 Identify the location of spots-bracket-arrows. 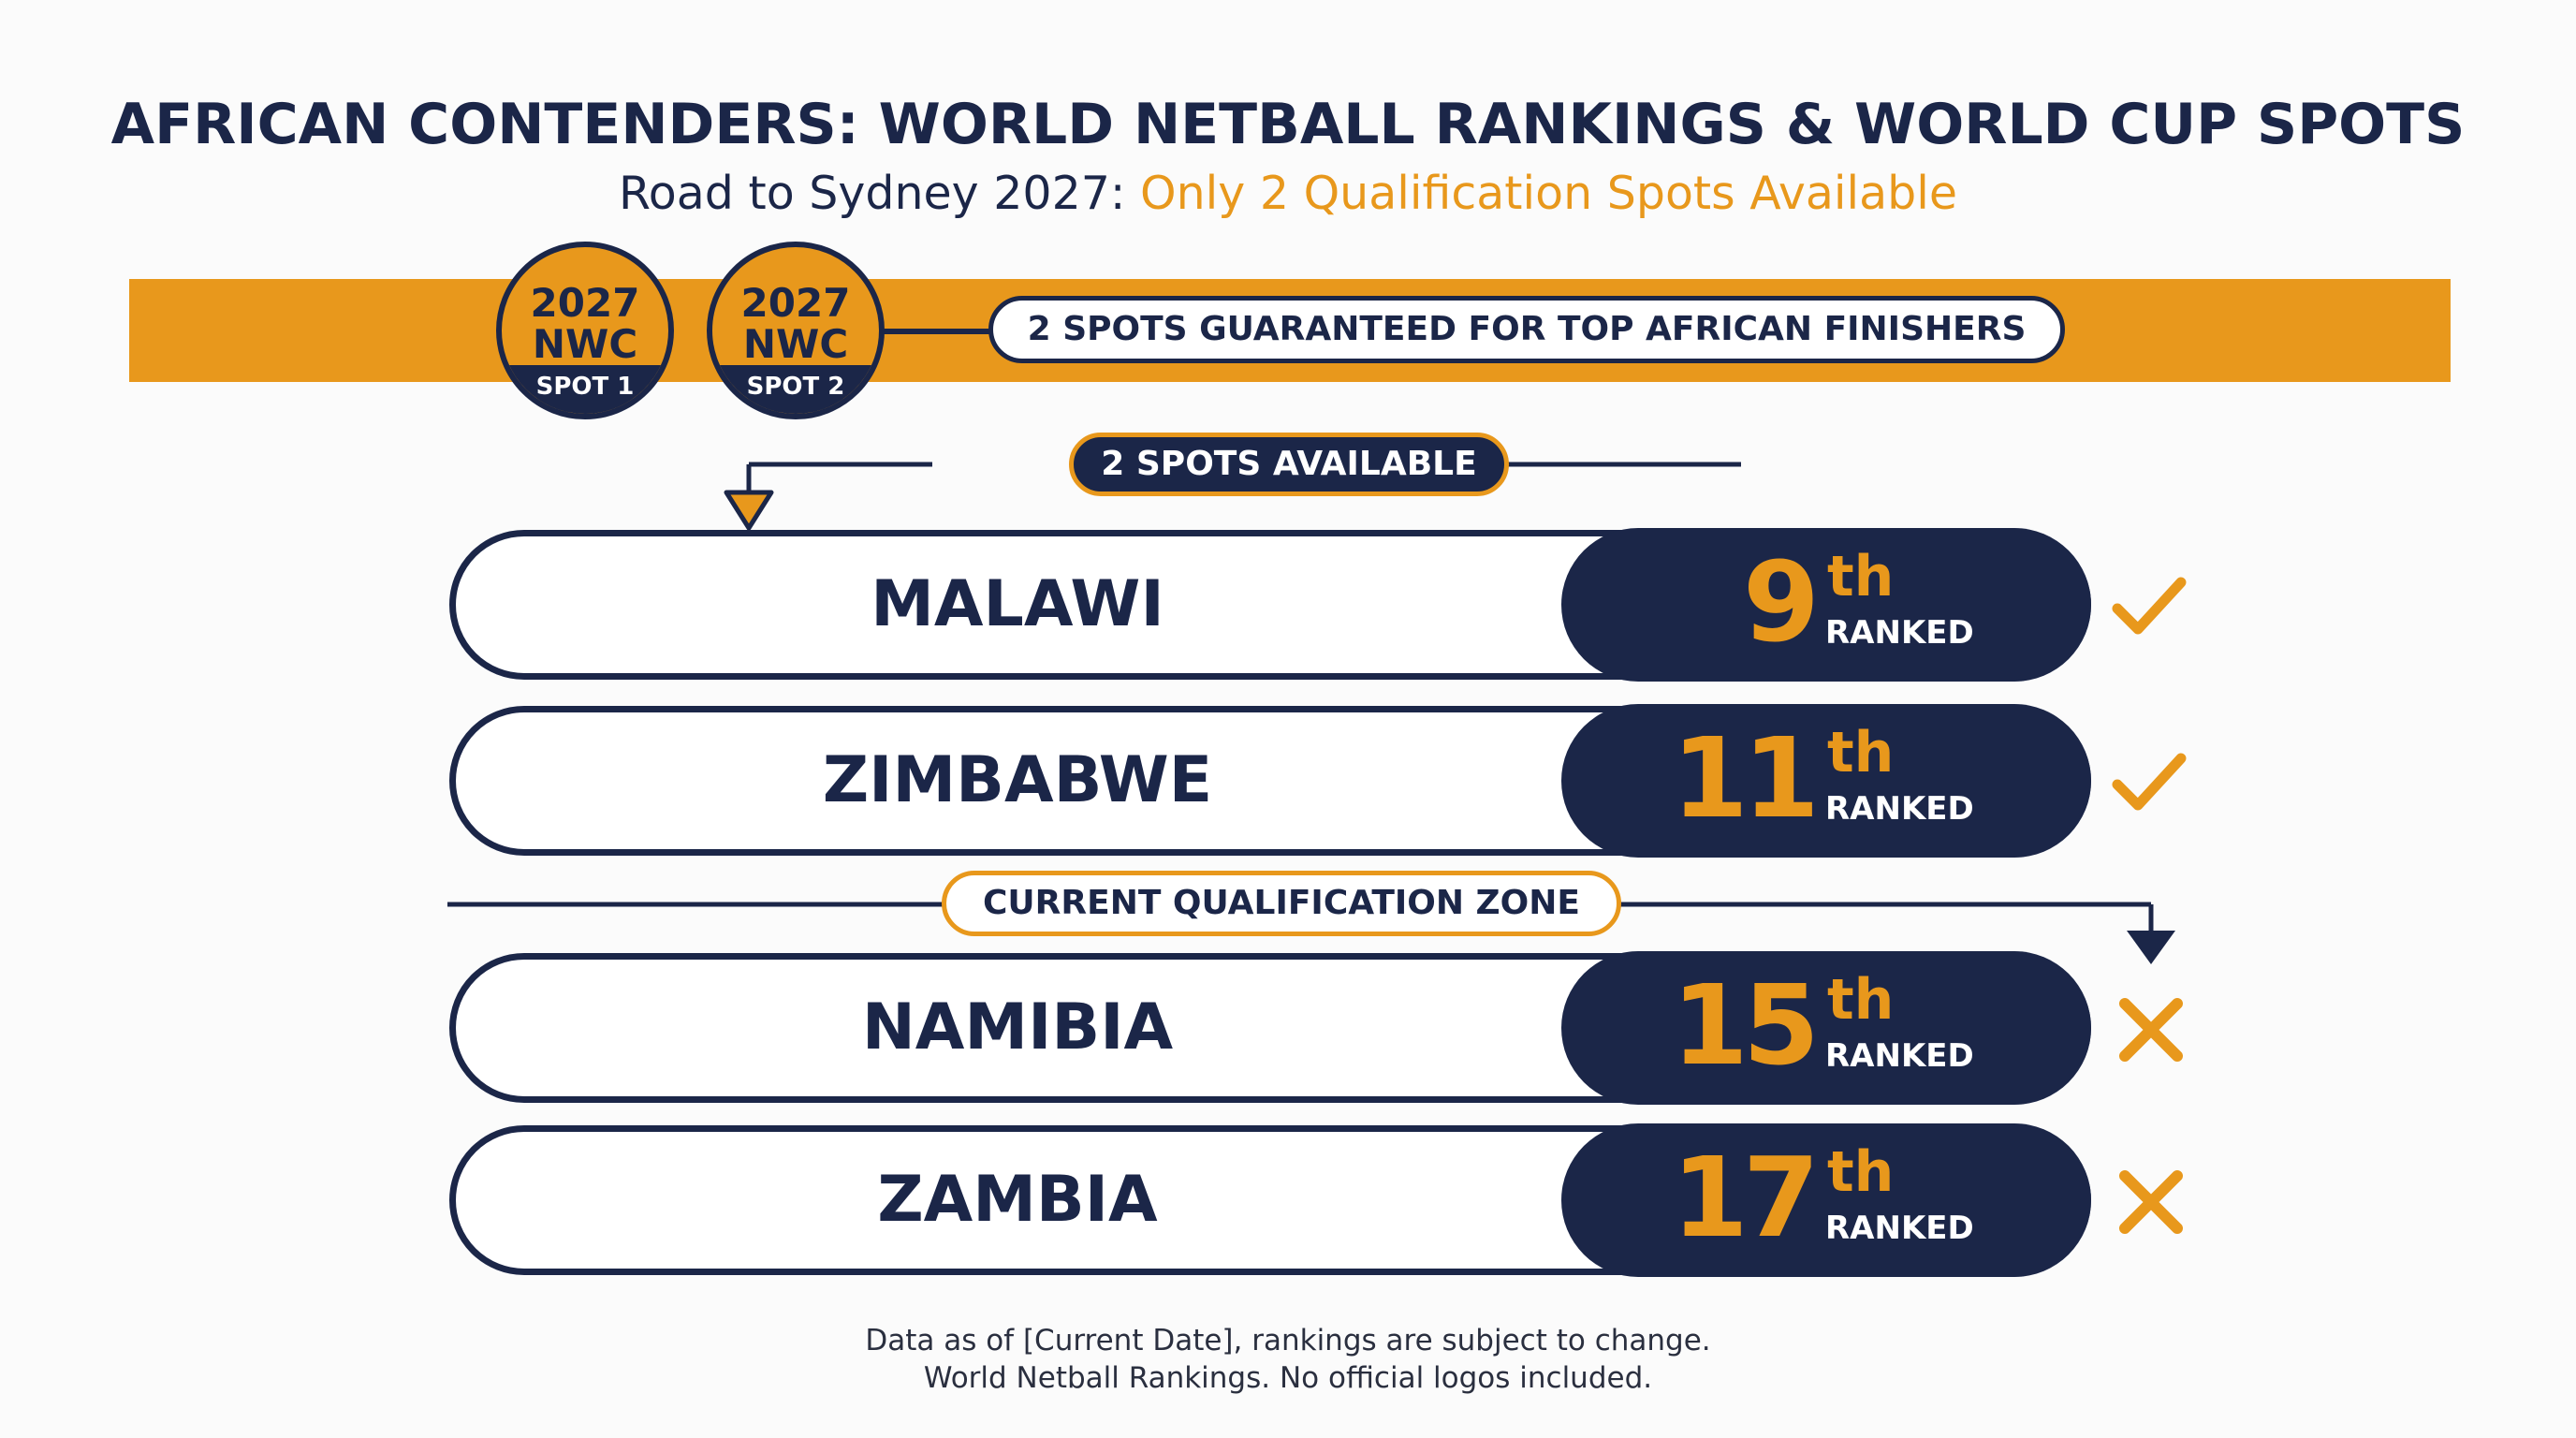
(828, 496).